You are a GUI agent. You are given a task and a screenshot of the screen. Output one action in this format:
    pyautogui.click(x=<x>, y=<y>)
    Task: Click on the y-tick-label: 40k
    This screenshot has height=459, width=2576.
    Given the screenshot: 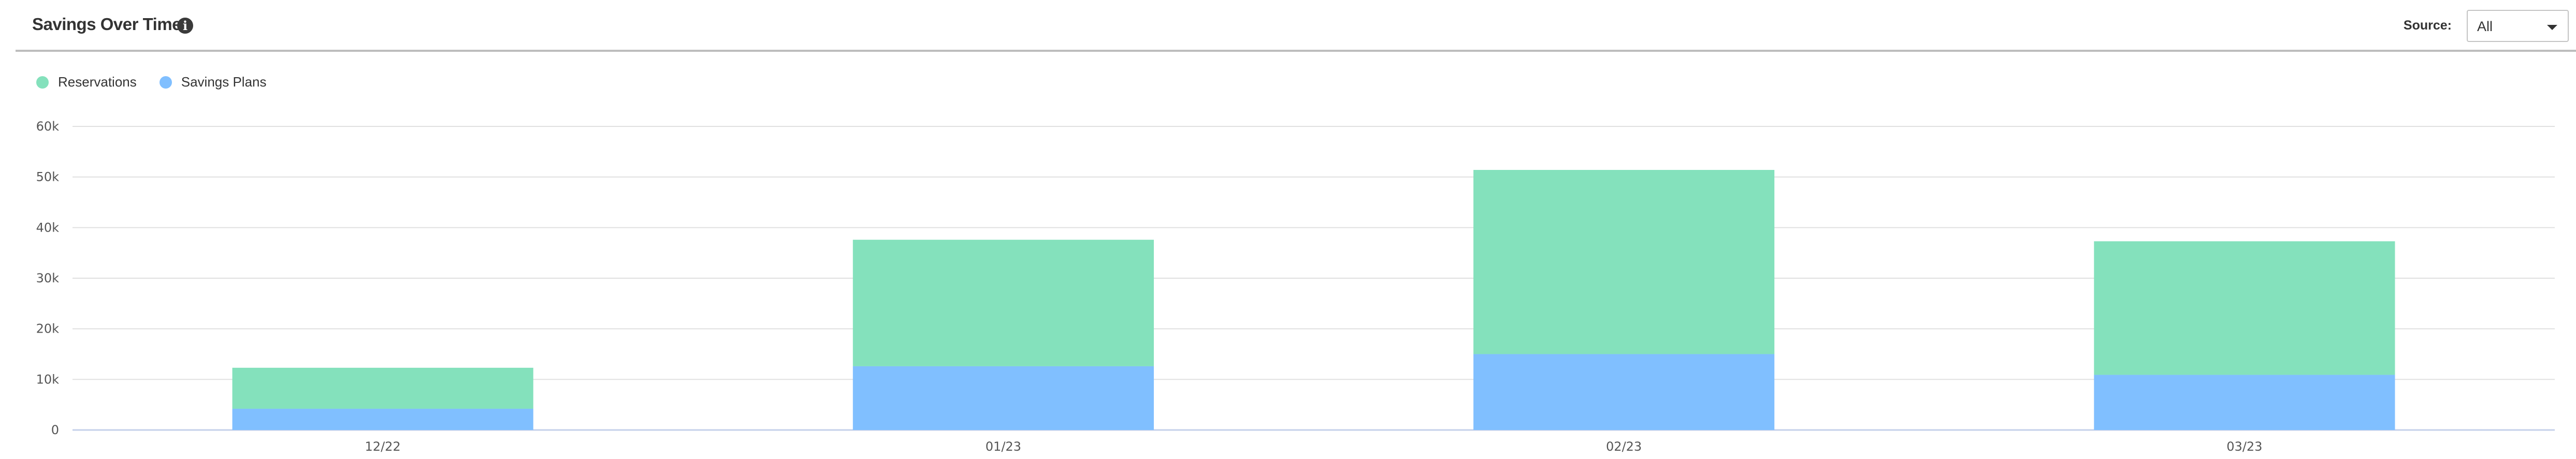 What is the action you would take?
    pyautogui.click(x=48, y=227)
    